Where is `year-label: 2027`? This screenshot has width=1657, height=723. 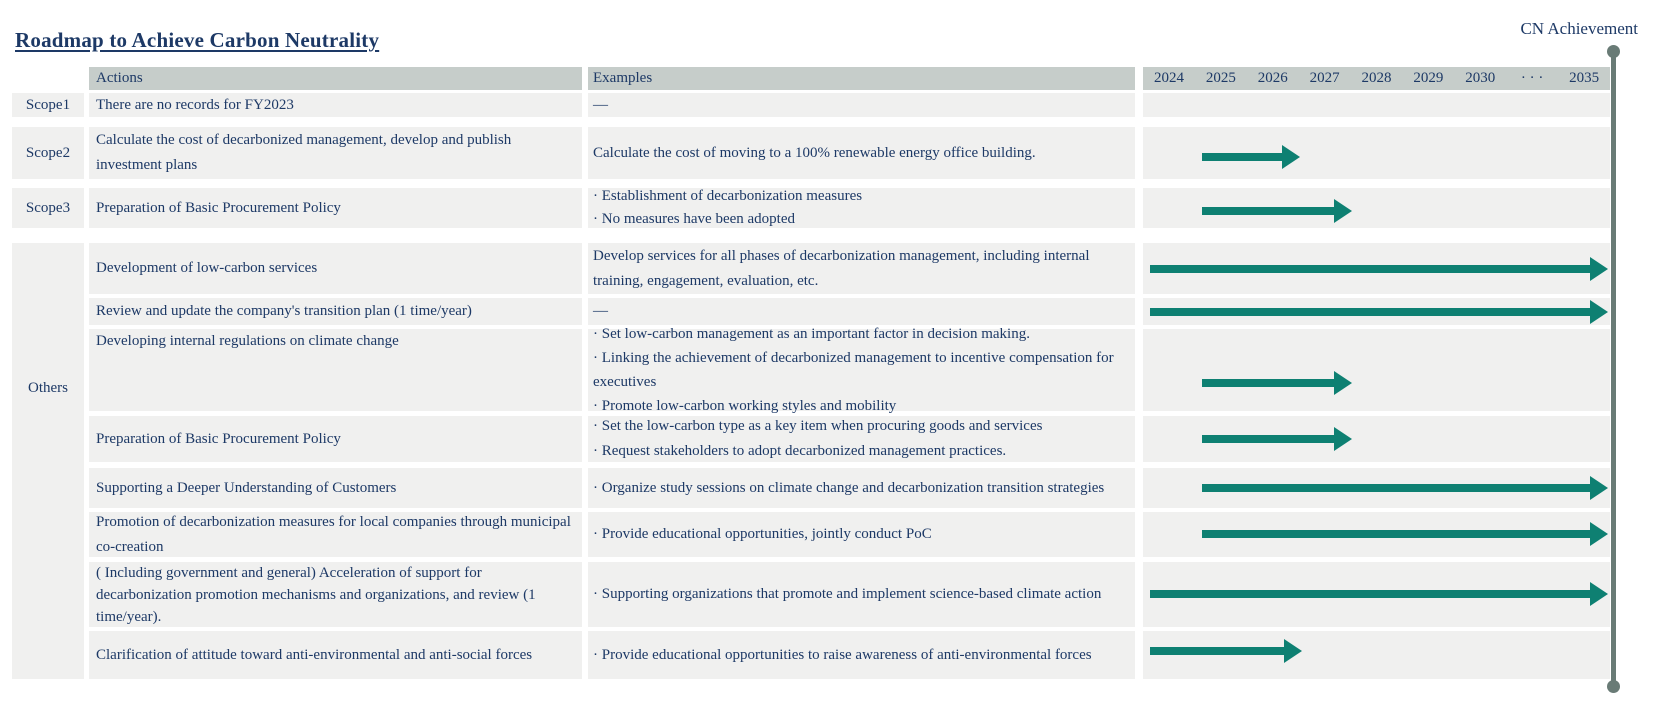
year-label: 2027 is located at coordinates (1324, 78).